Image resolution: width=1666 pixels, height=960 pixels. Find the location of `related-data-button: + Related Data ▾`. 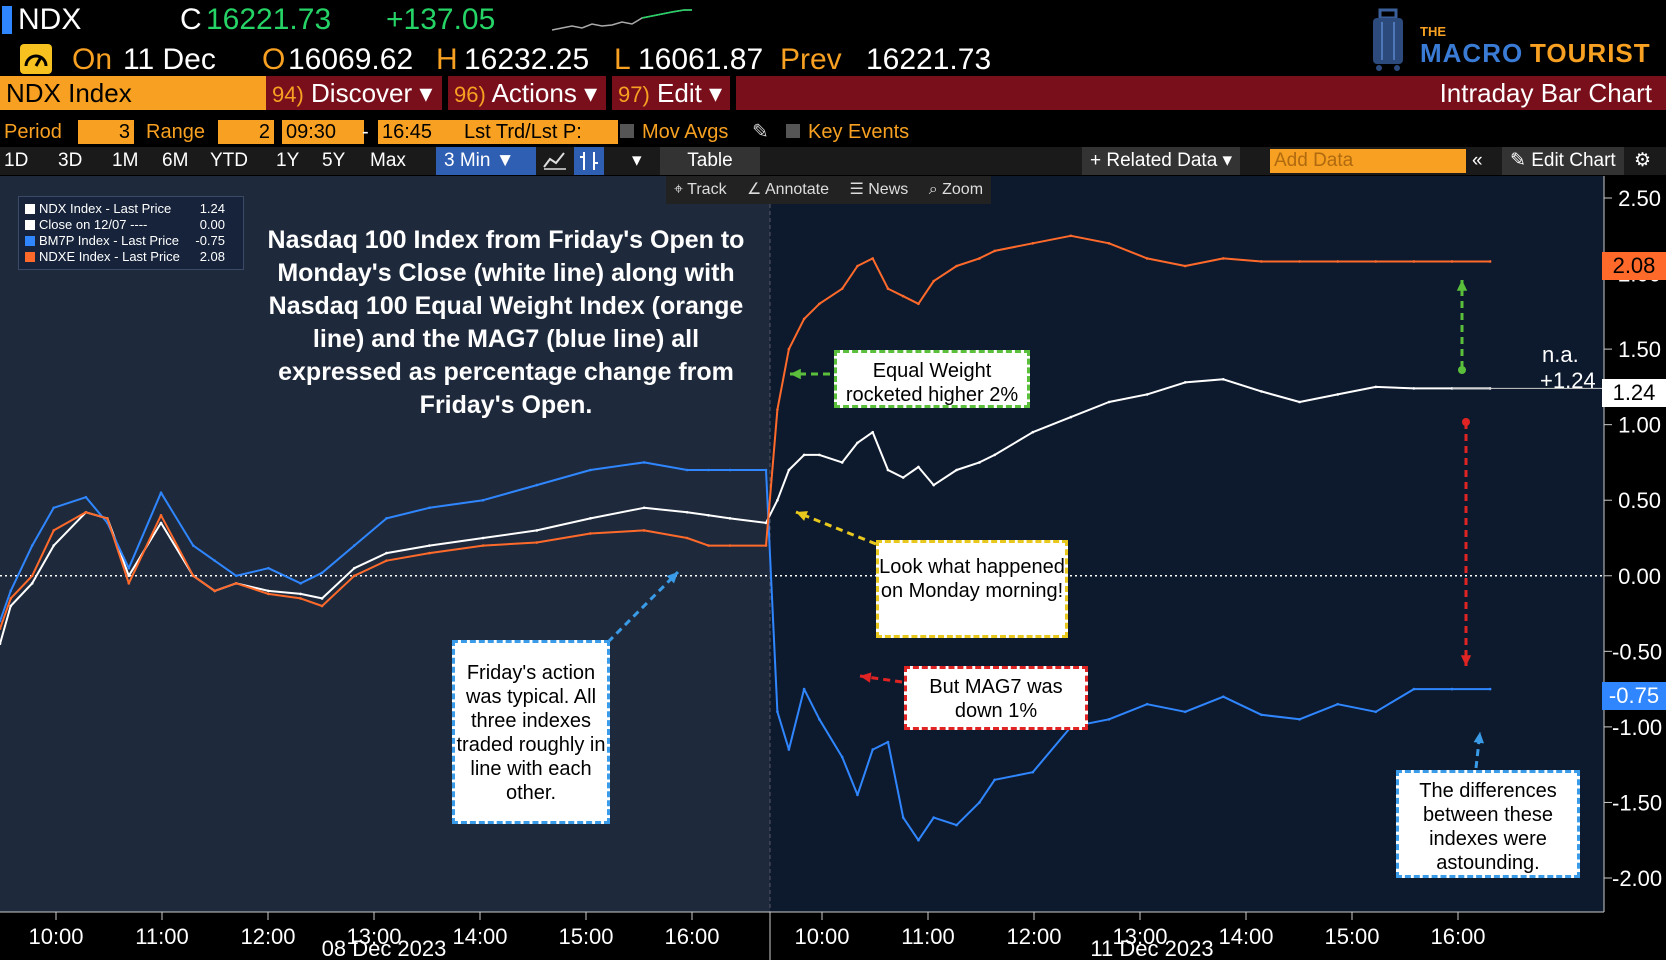

related-data-button: + Related Data ▾ is located at coordinates (1161, 161).